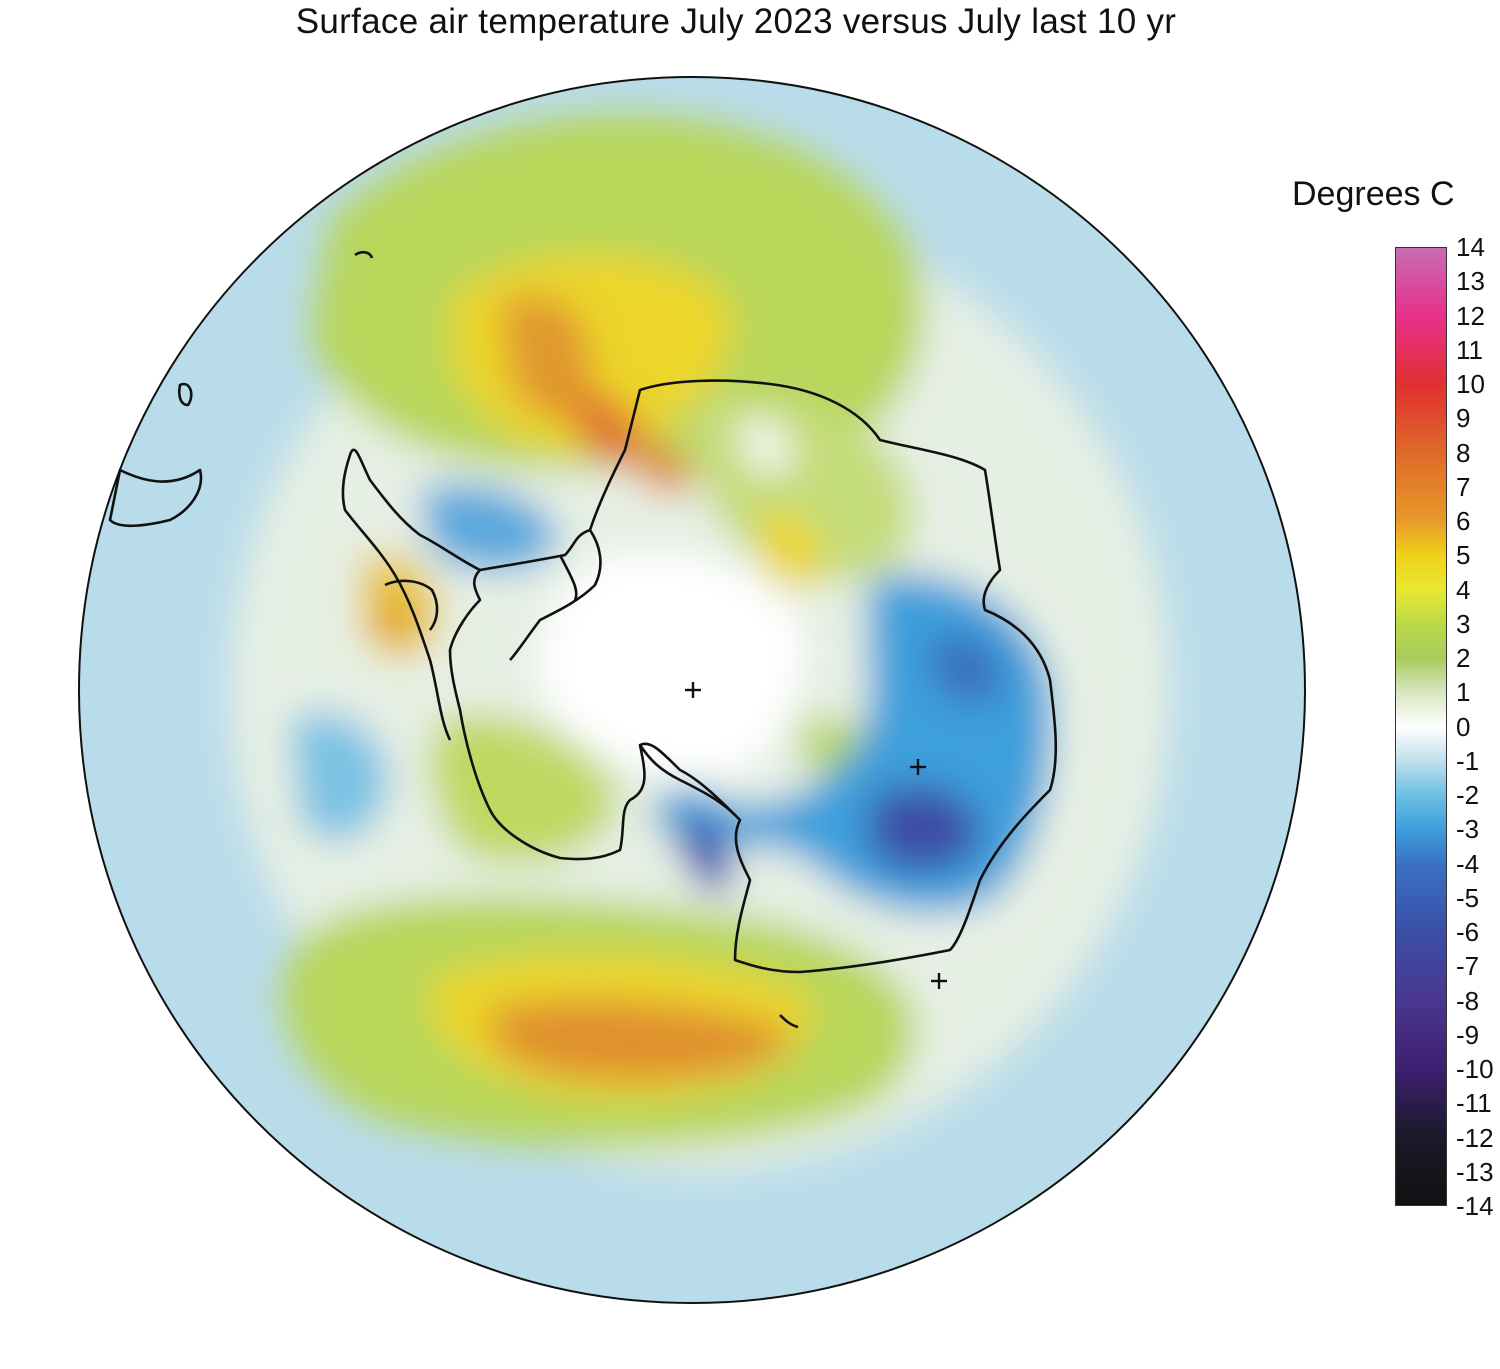  I want to click on colorbar-tick-label: 3, so click(1463, 623).